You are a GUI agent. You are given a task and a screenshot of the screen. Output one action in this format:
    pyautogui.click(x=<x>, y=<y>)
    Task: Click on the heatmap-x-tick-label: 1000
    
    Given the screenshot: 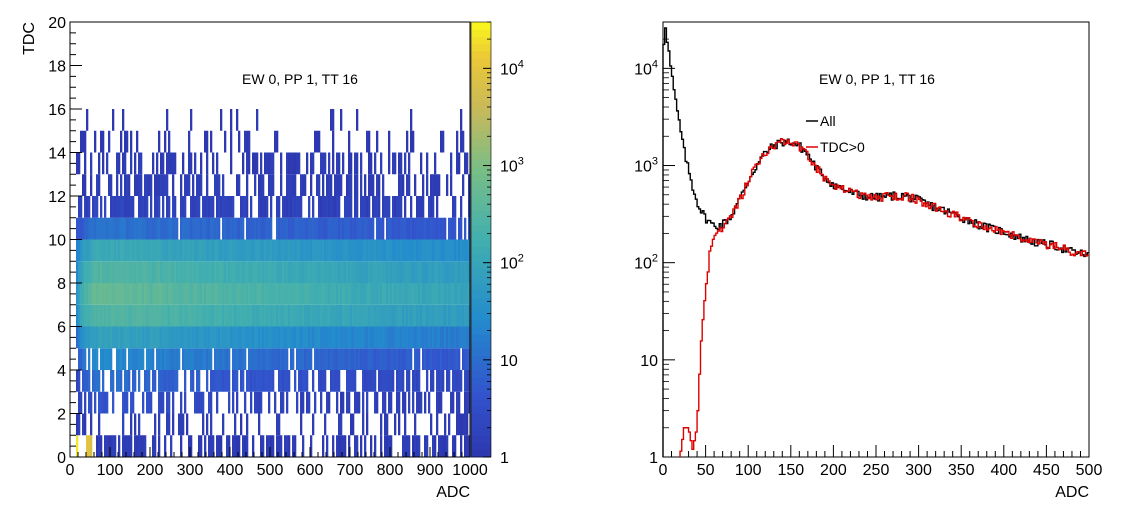 What is the action you would take?
    pyautogui.click(x=470, y=470)
    